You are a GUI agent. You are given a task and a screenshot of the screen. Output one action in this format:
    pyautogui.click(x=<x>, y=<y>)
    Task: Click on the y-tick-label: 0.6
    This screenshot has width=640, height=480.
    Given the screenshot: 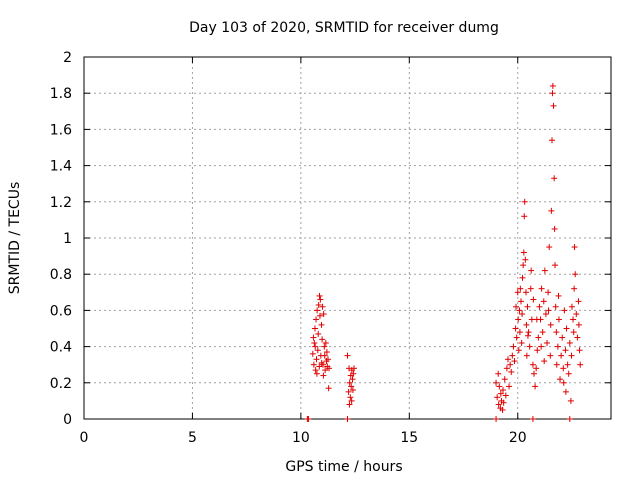 What is the action you would take?
    pyautogui.click(x=61, y=311)
    